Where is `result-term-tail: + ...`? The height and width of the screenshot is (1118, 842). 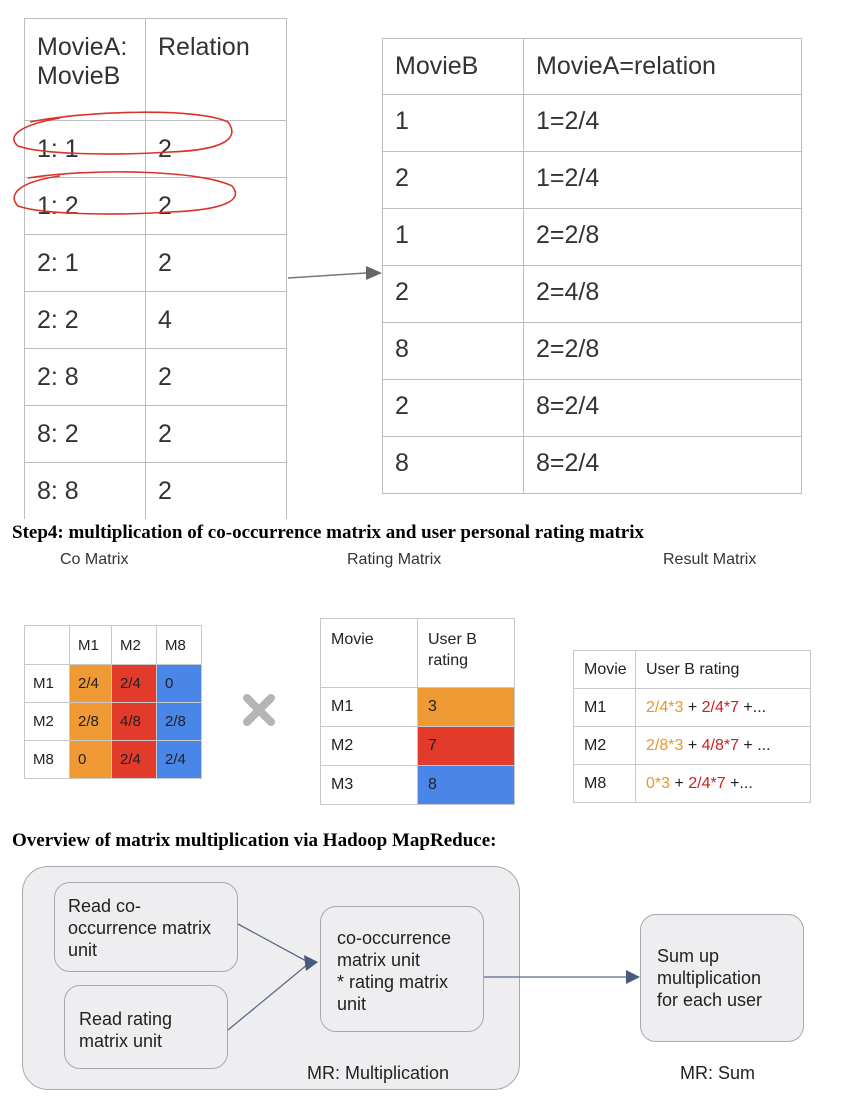 result-term-tail: + ... is located at coordinates (754, 745).